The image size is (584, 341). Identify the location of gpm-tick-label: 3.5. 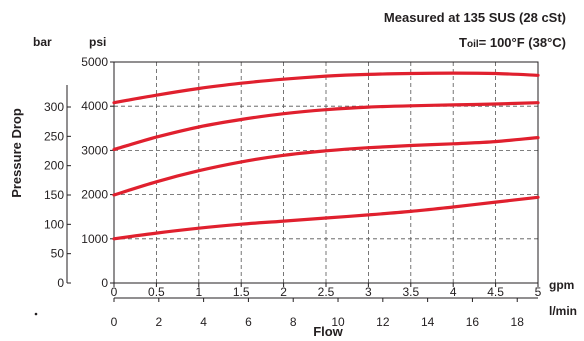
(410, 292).